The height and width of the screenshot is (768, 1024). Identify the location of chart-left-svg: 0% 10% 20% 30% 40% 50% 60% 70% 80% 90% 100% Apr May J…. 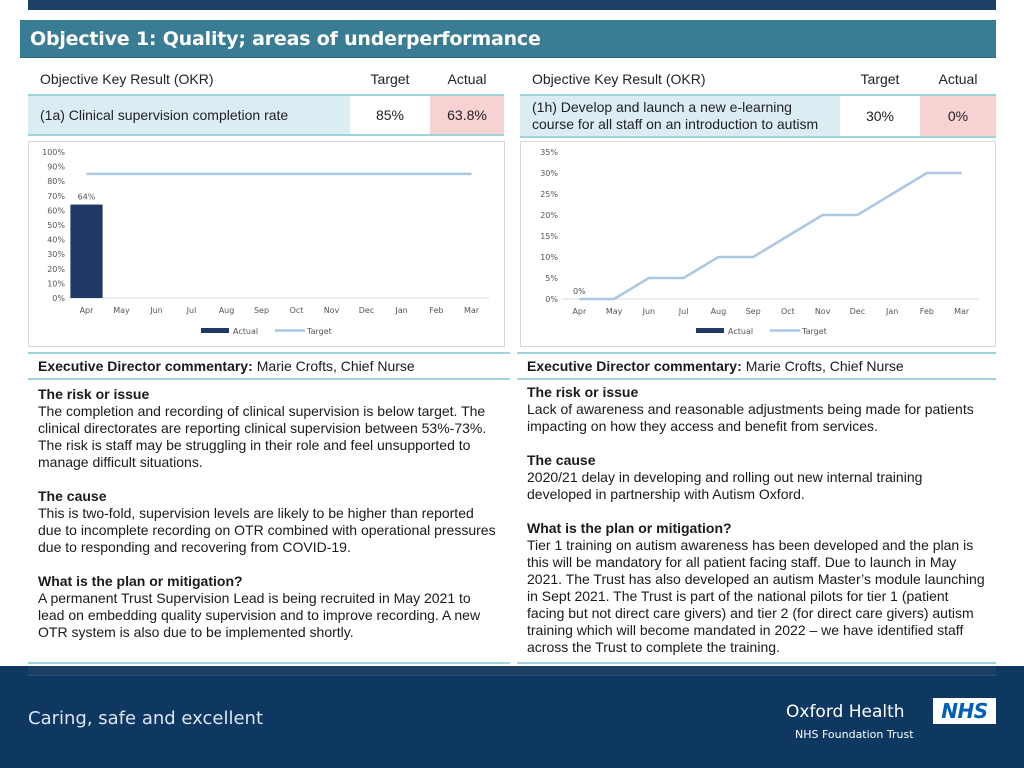
(265, 242).